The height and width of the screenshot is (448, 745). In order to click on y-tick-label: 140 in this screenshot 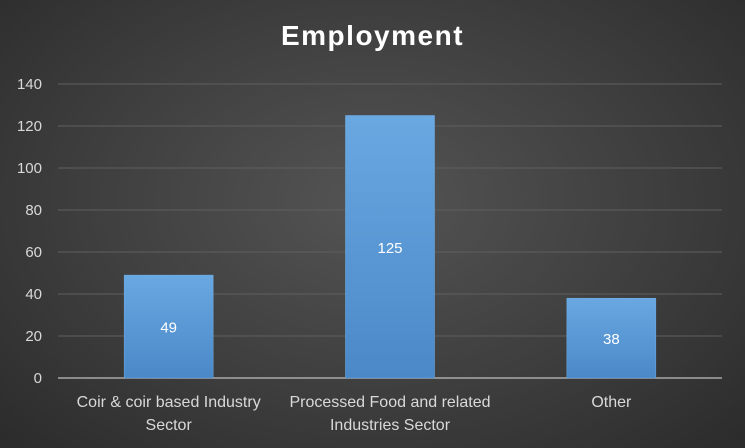, I will do `click(29, 84)`.